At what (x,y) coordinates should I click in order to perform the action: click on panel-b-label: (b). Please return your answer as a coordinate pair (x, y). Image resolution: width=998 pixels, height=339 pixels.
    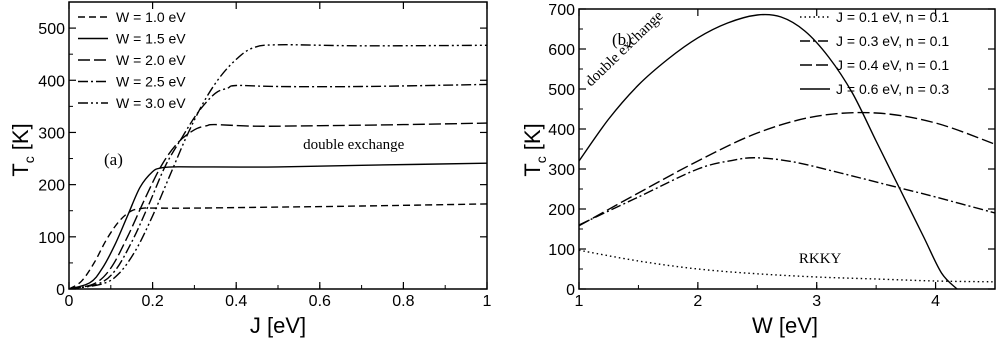
    Looking at the image, I should click on (622, 39).